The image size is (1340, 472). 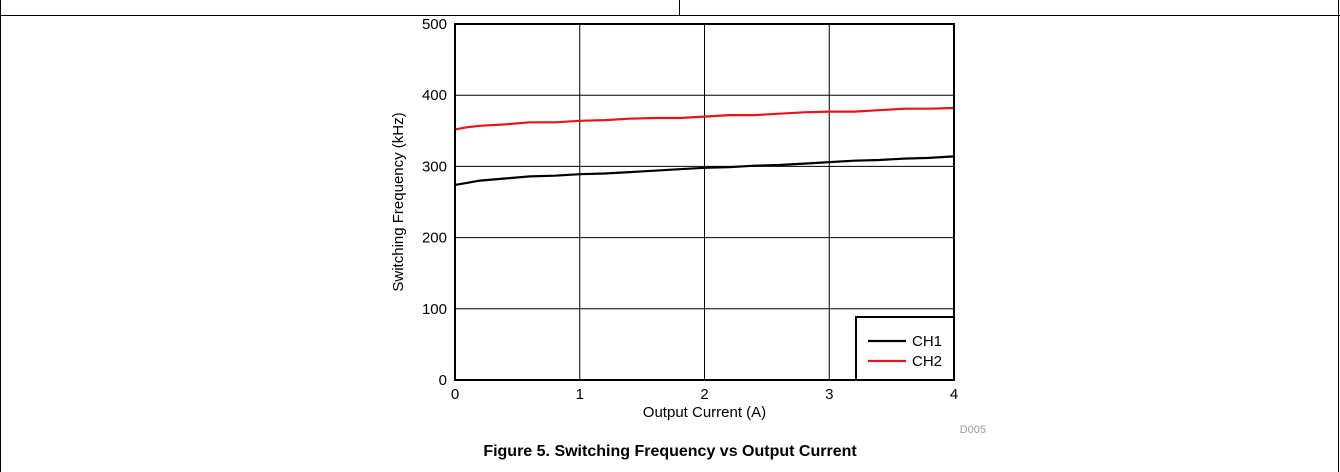 I want to click on top-header-bar, so click(x=670, y=8).